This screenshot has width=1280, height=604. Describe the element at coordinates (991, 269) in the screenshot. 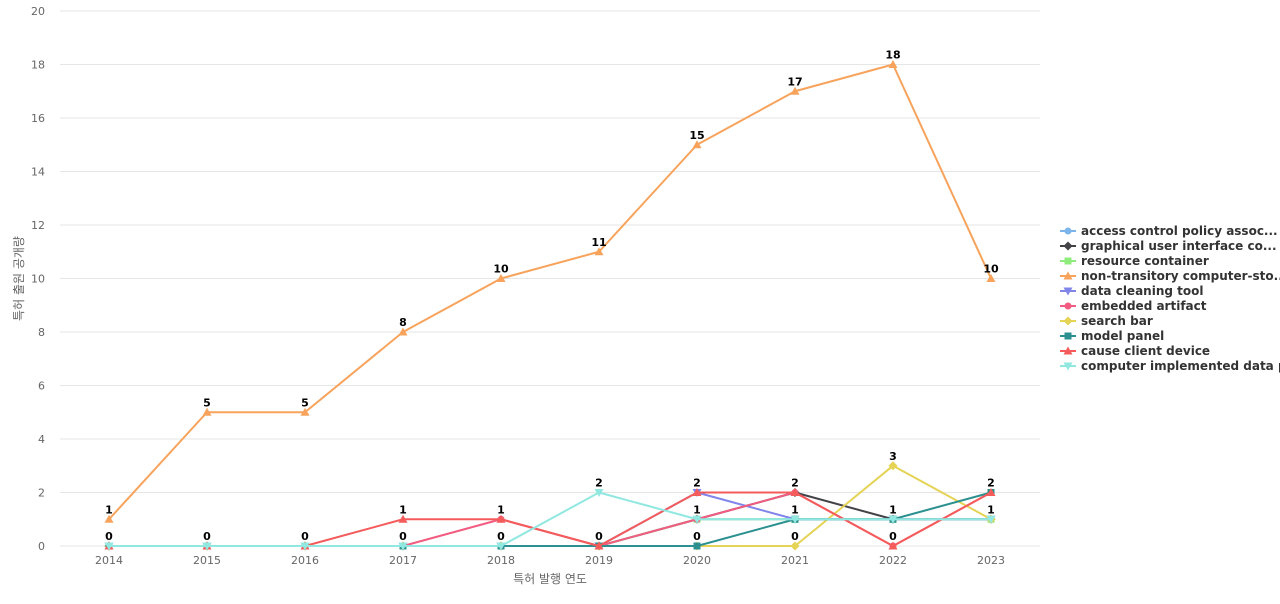

I see `data-label: 10` at that location.